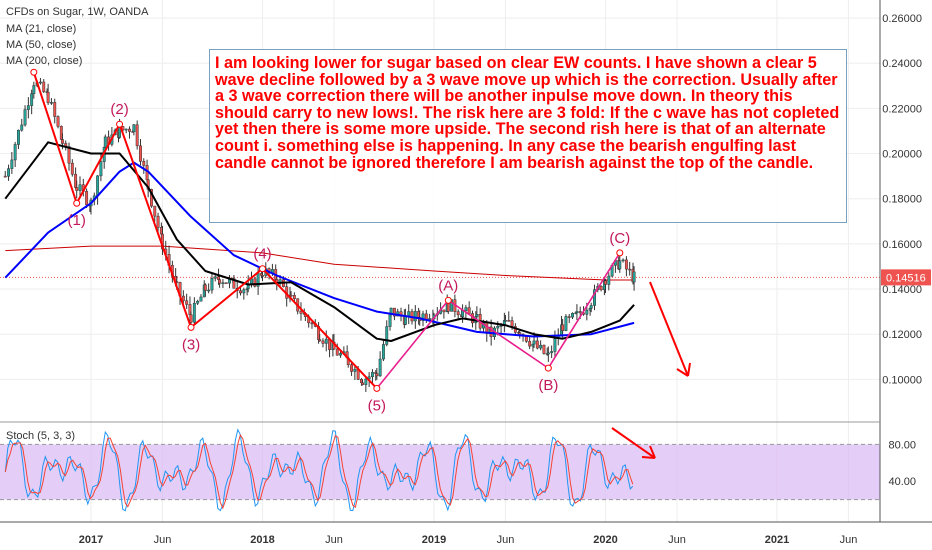  What do you see at coordinates (906, 277) in the screenshot?
I see `last-price-tag` at bounding box center [906, 277].